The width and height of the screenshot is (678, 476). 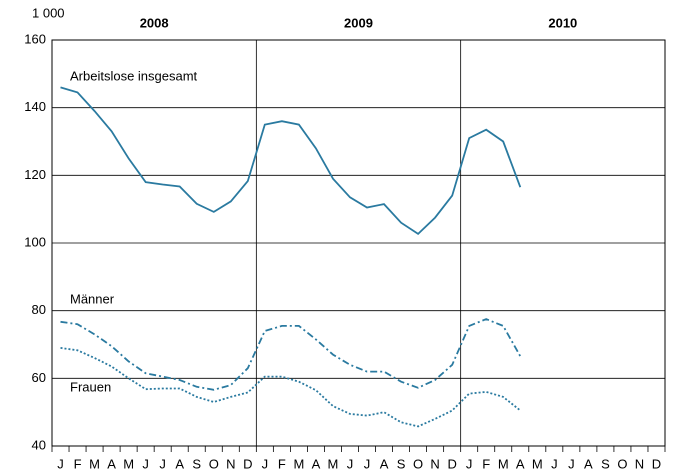 I want to click on series-label: Männer, so click(x=92, y=298).